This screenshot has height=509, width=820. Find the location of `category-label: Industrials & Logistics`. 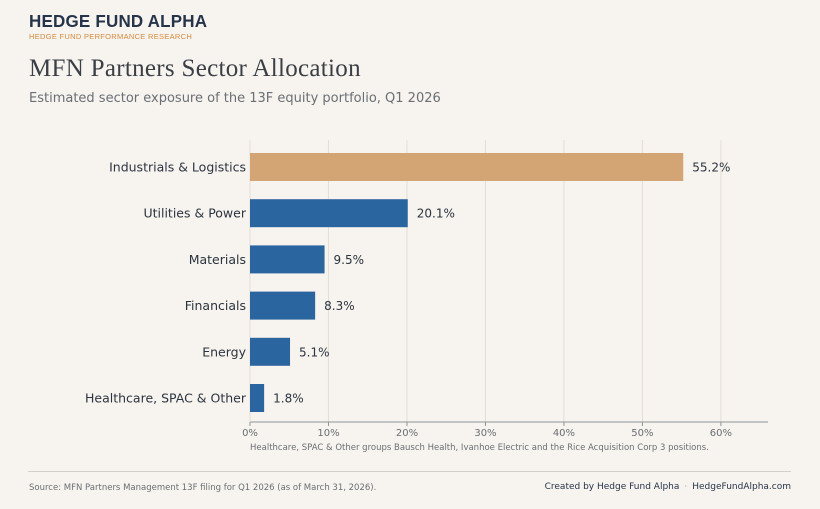

category-label: Industrials & Logistics is located at coordinates (177, 167).